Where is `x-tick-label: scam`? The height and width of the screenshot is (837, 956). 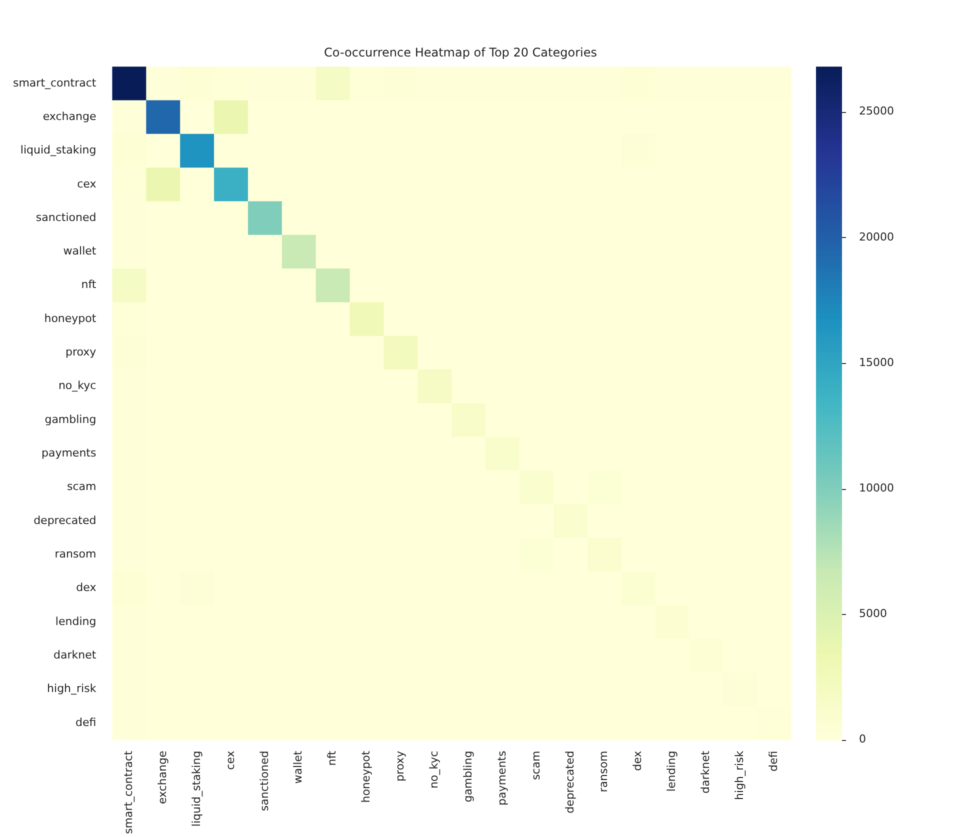 x-tick-label: scam is located at coordinates (535, 765).